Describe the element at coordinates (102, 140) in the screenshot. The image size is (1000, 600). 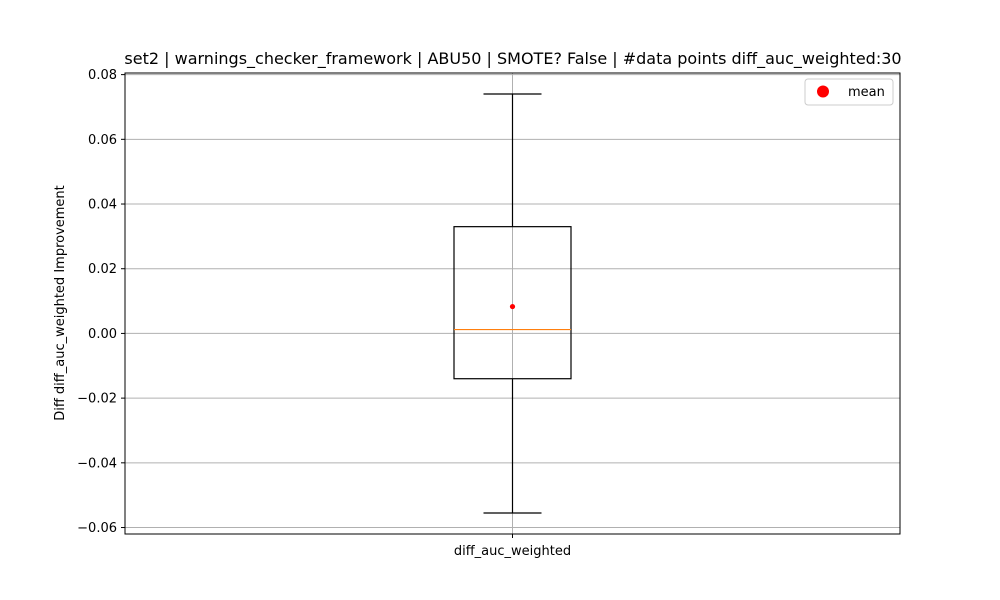
I see `y-tick-label: 0.06` at that location.